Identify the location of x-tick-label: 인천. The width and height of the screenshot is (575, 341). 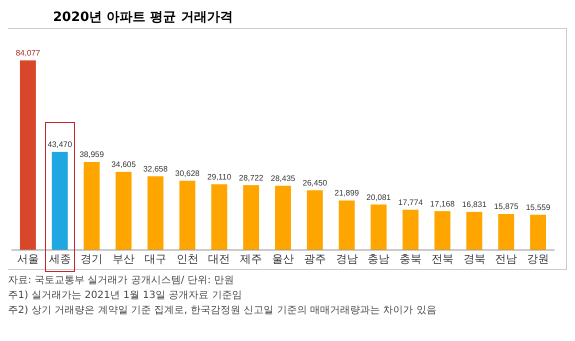
(187, 259).